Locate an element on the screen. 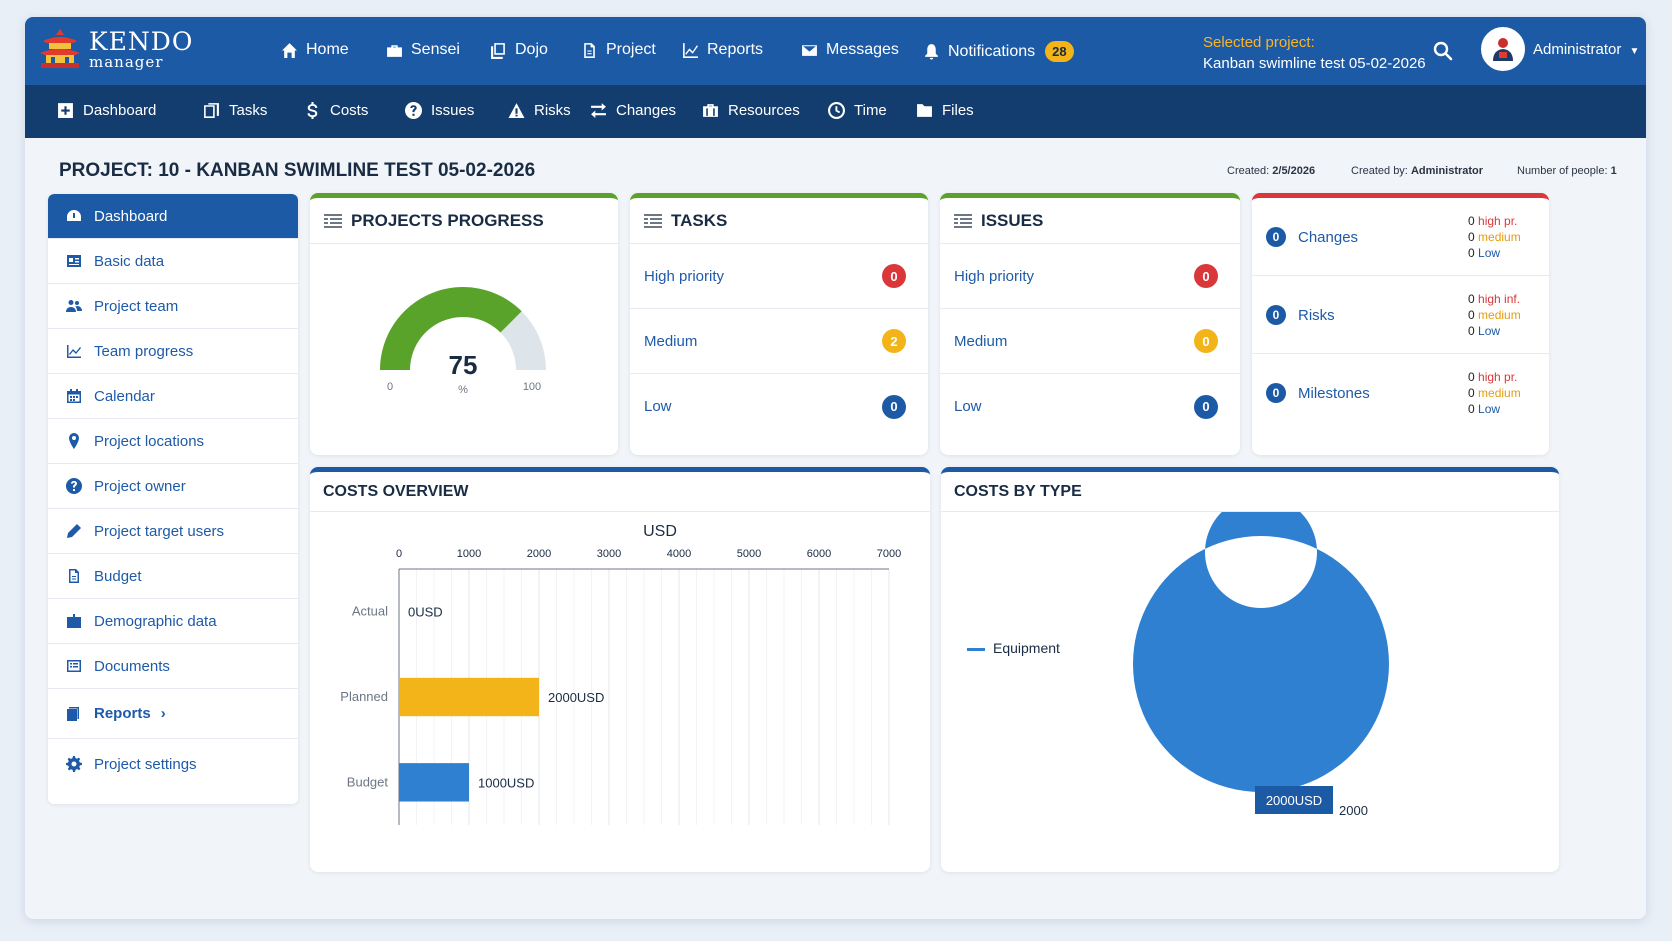 The width and height of the screenshot is (1672, 941). risks-low-count: 0 is located at coordinates (1471, 331).